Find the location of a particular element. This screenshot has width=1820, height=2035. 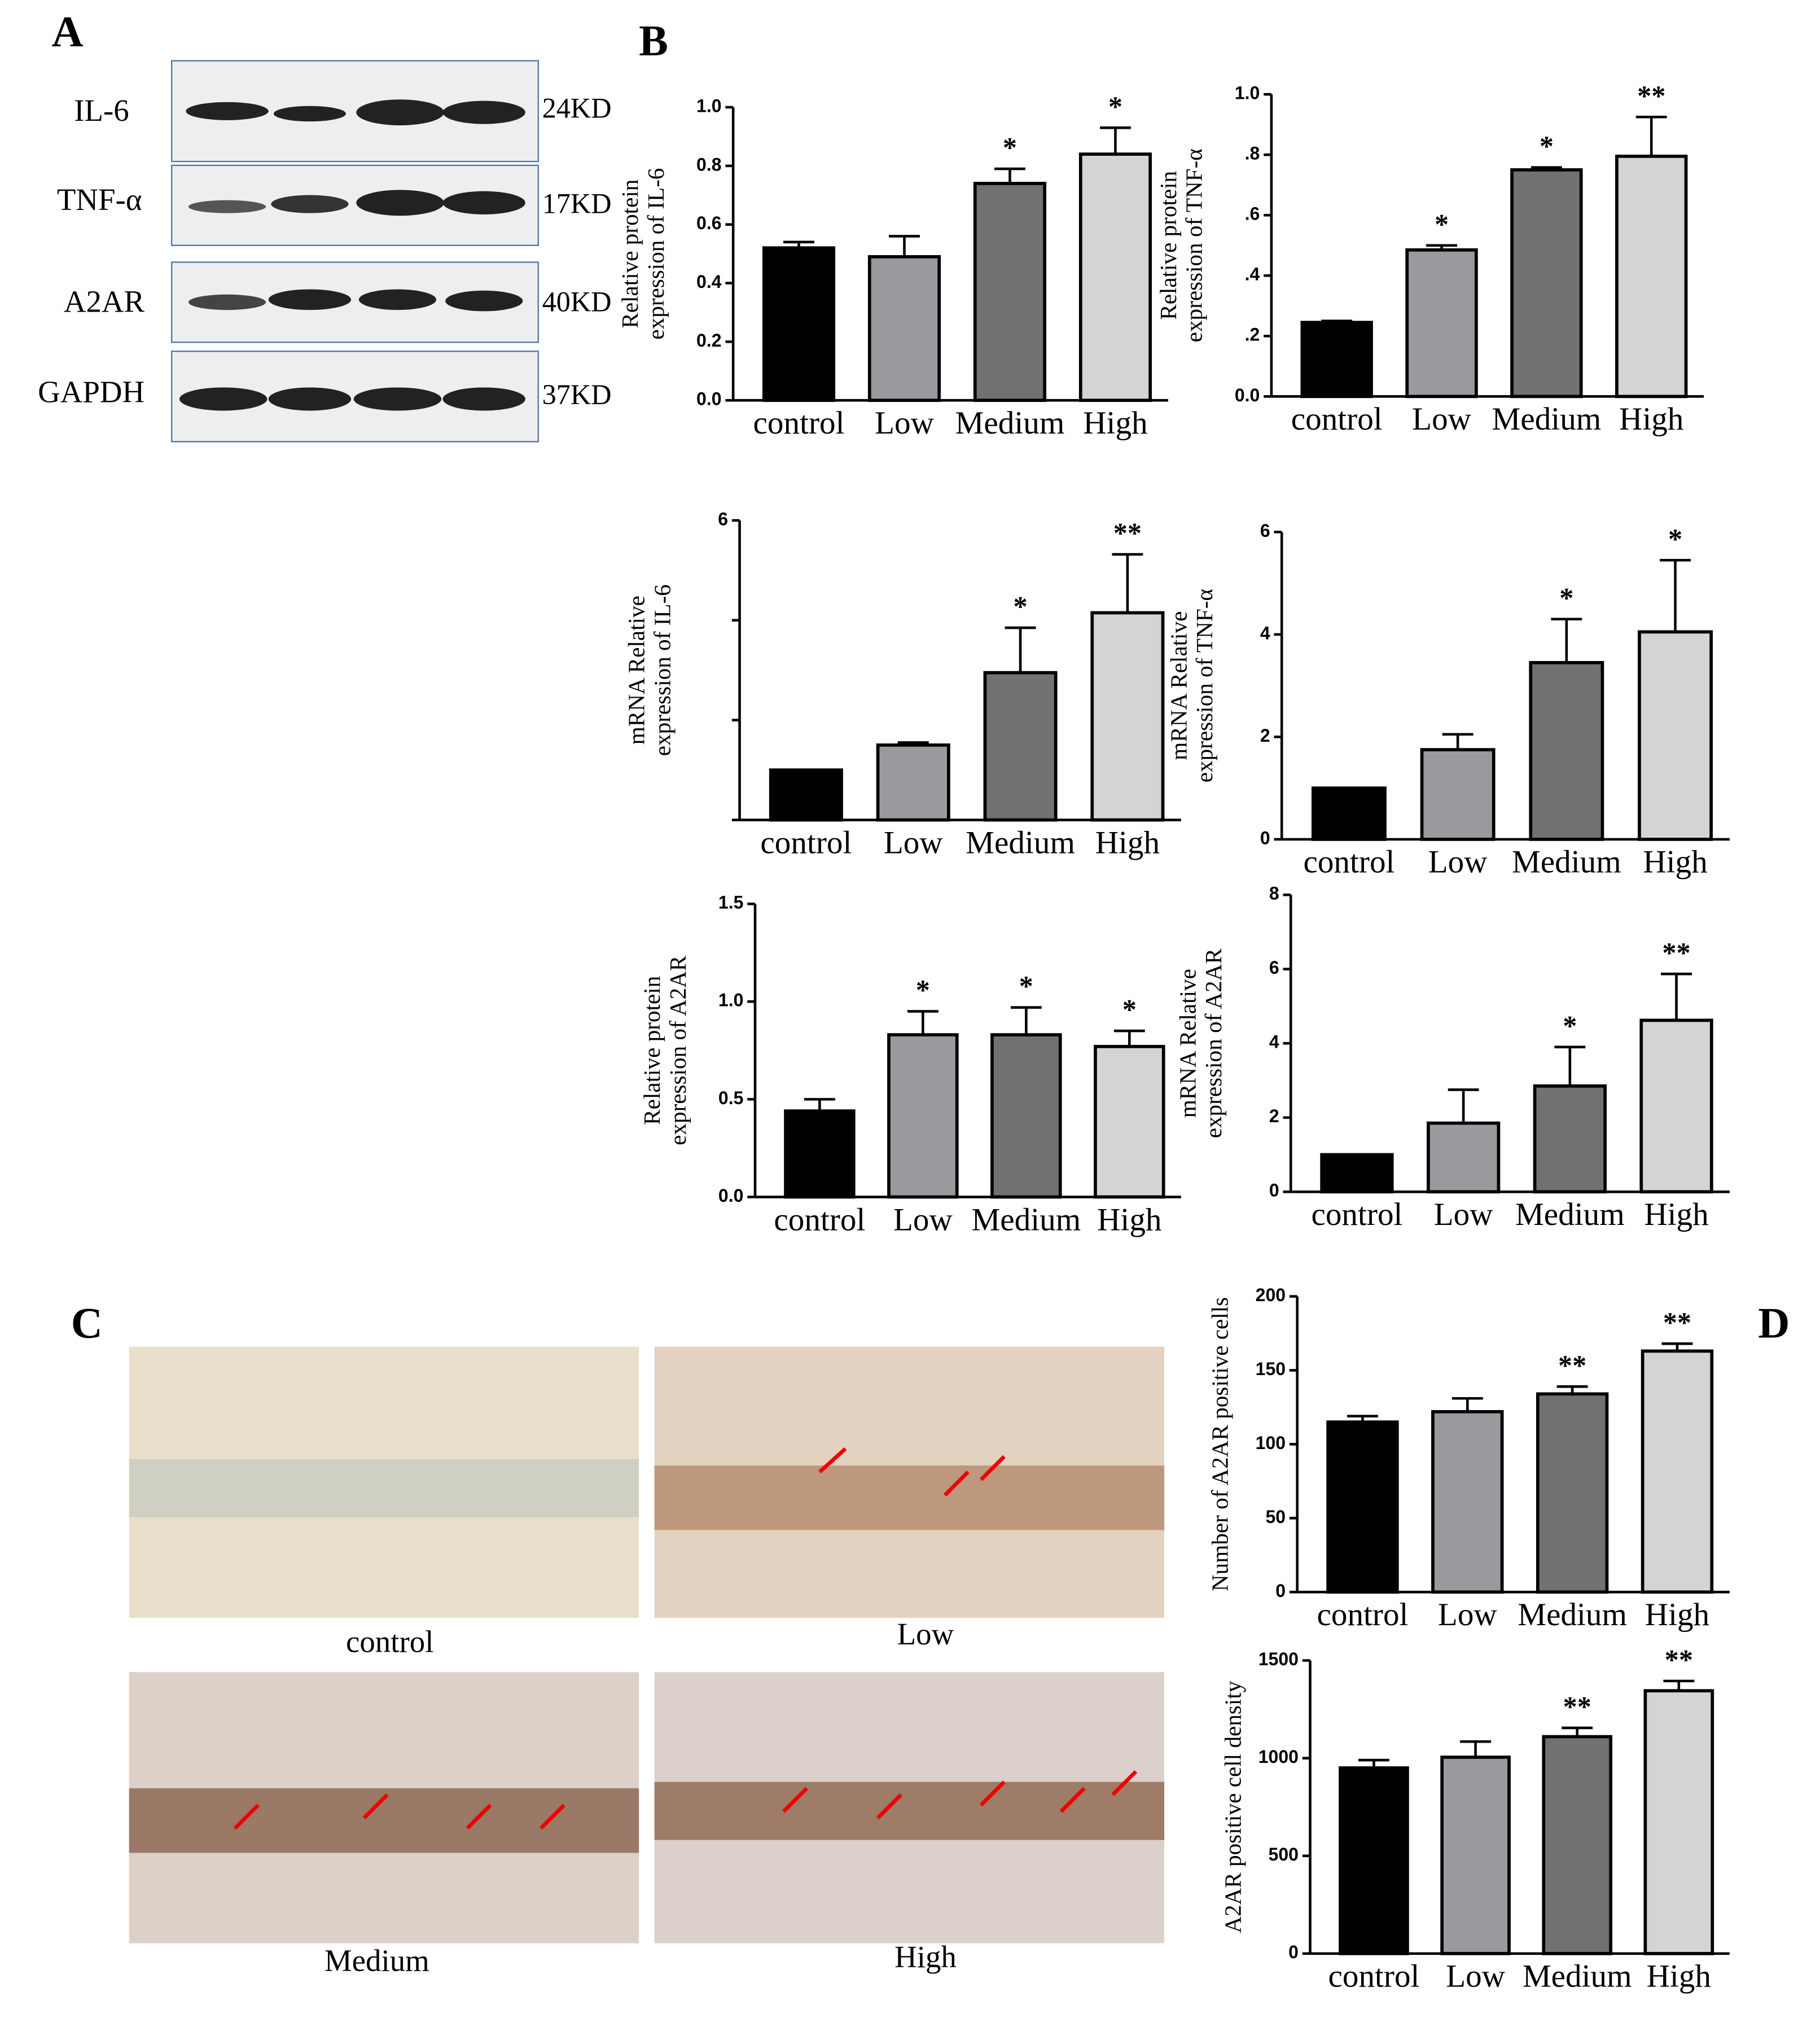

y-tick-label: 0.0 is located at coordinates (709, 399).